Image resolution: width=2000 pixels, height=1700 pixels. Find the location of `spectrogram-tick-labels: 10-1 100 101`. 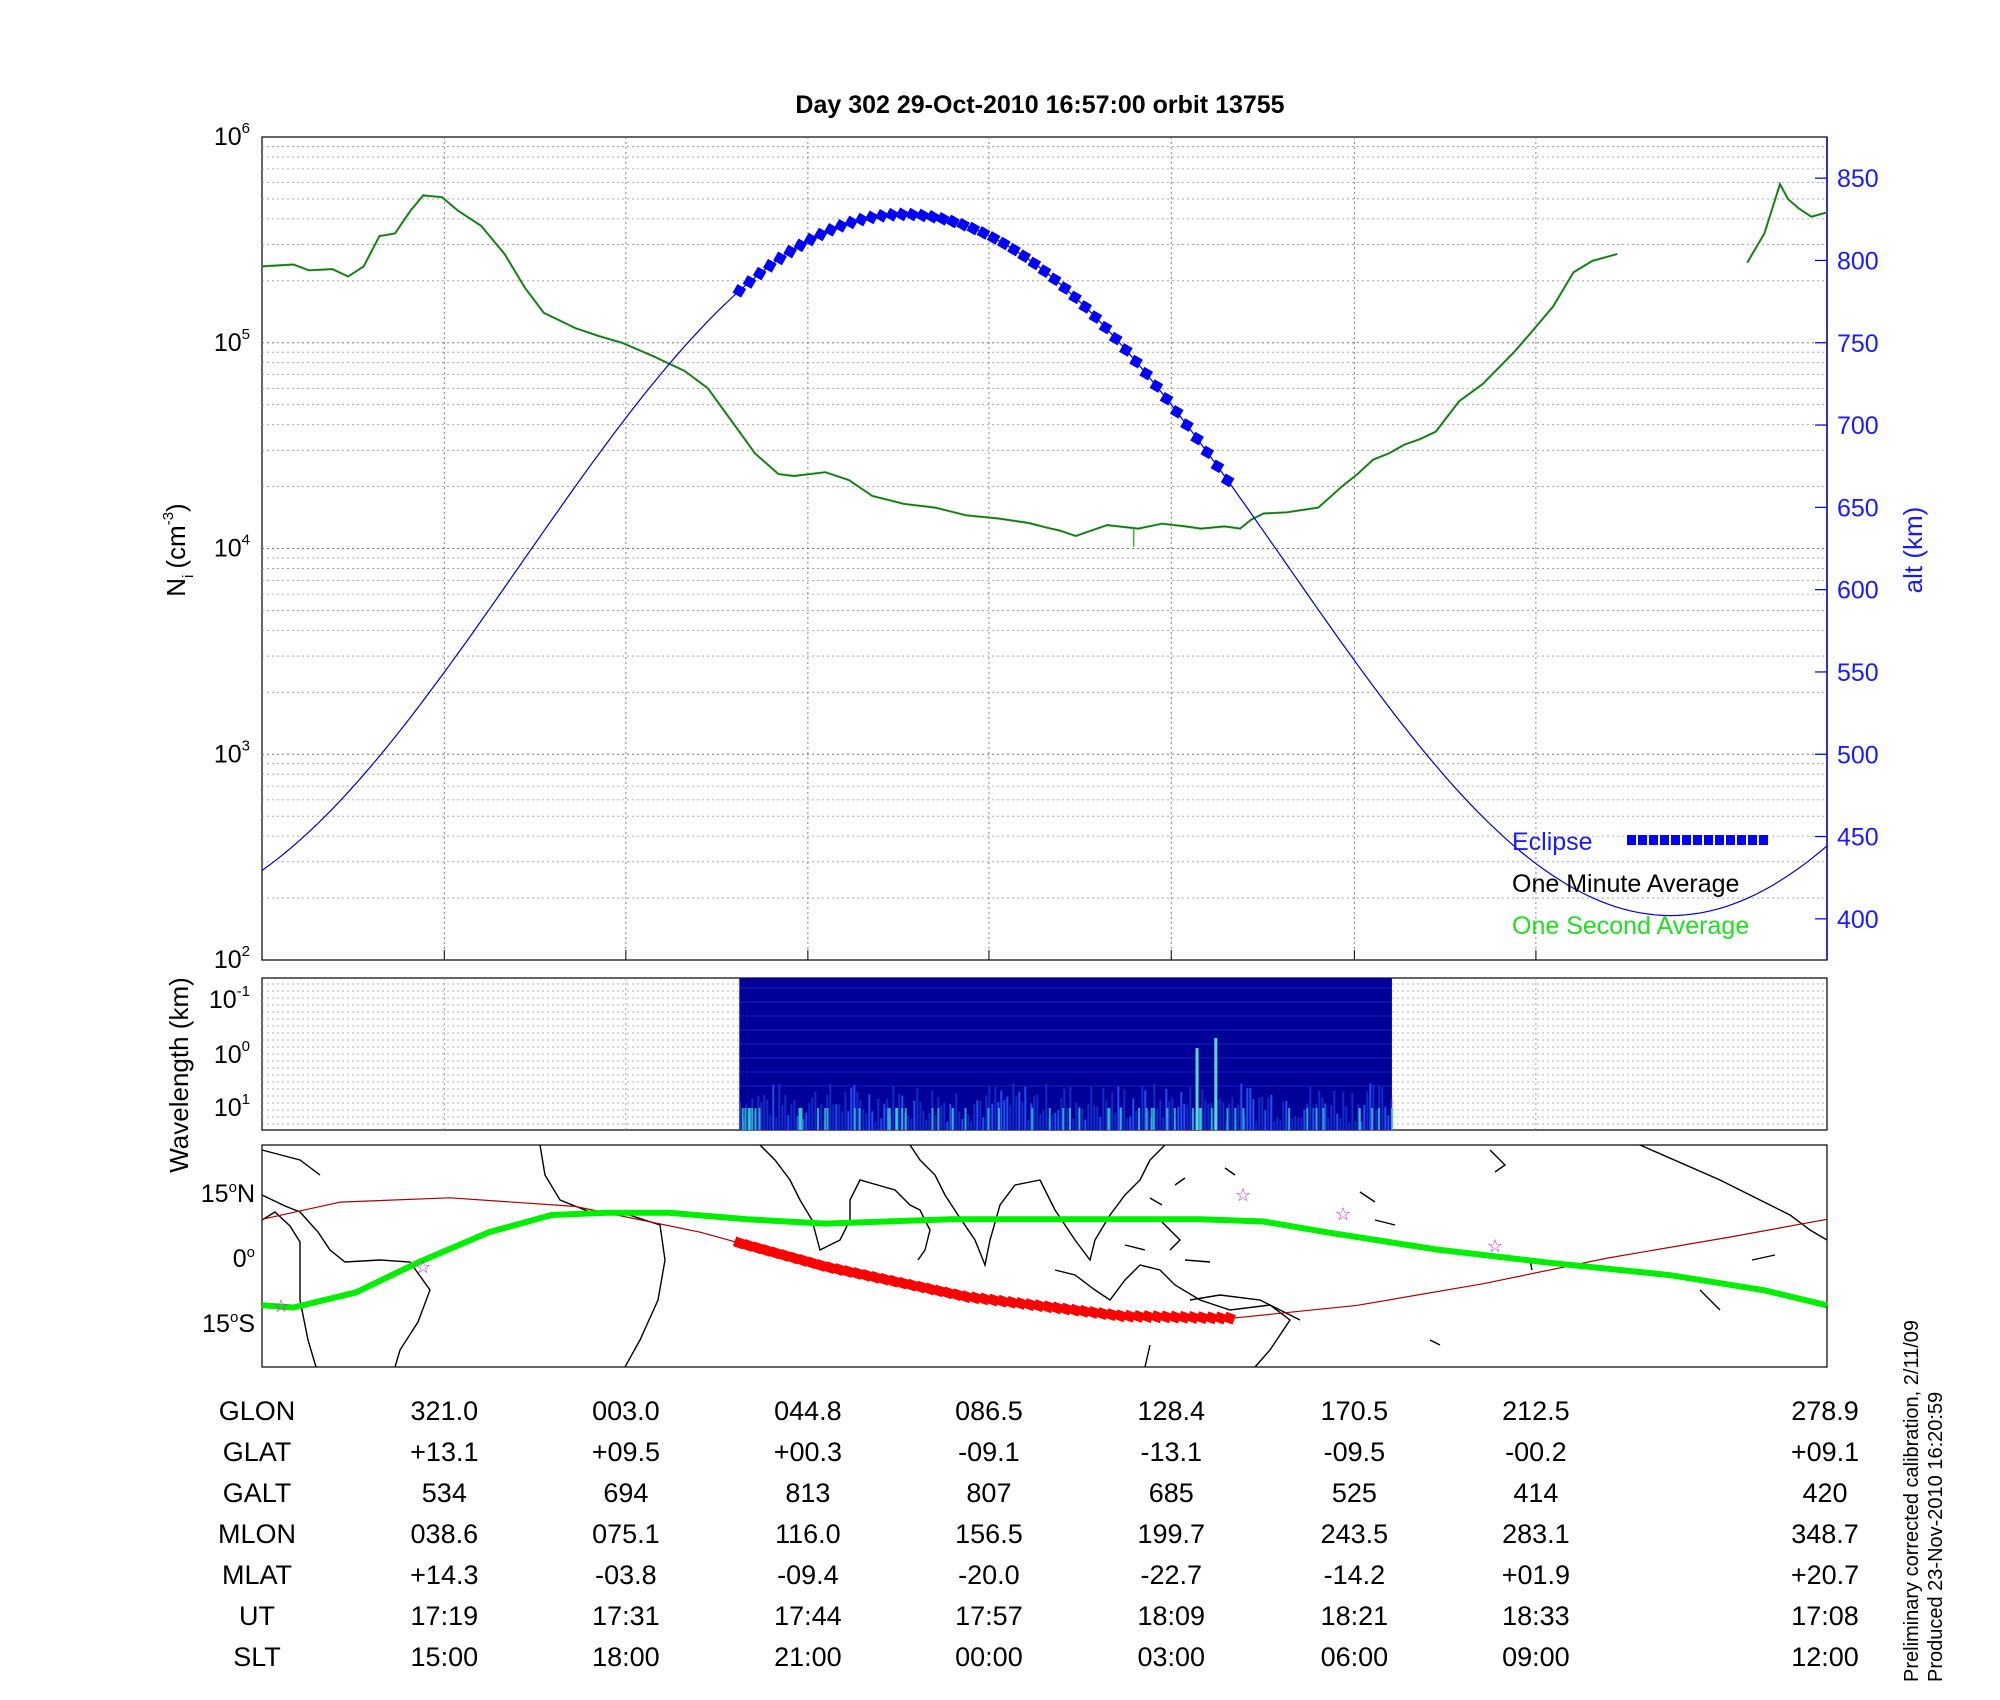

spectrogram-tick-labels: 10-1 100 101 is located at coordinates (229, 1052).